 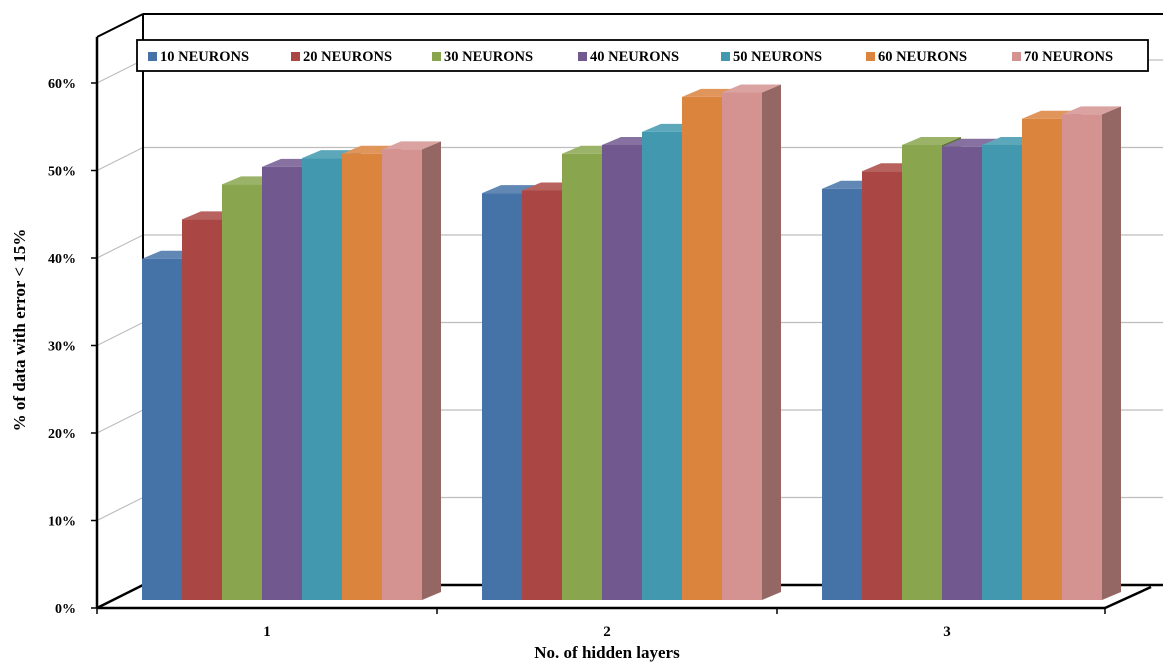 I want to click on legend-item: 60 NEURONS, so click(x=916, y=57).